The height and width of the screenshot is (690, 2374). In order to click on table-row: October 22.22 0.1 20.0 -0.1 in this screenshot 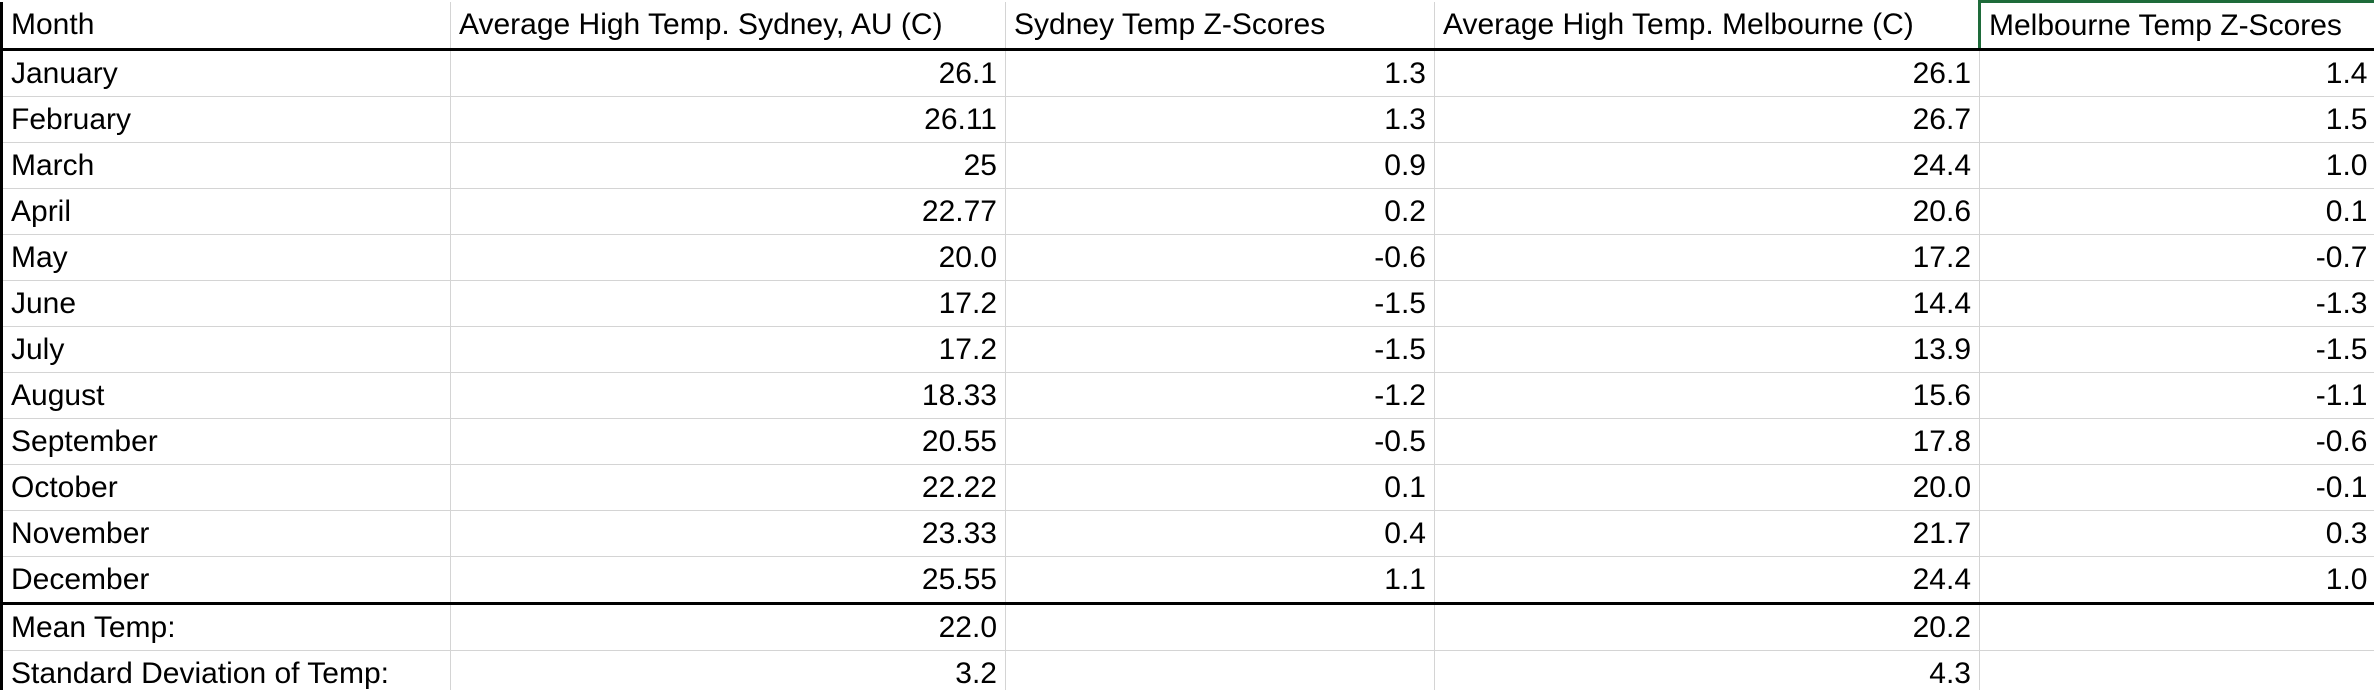, I will do `click(1187, 487)`.